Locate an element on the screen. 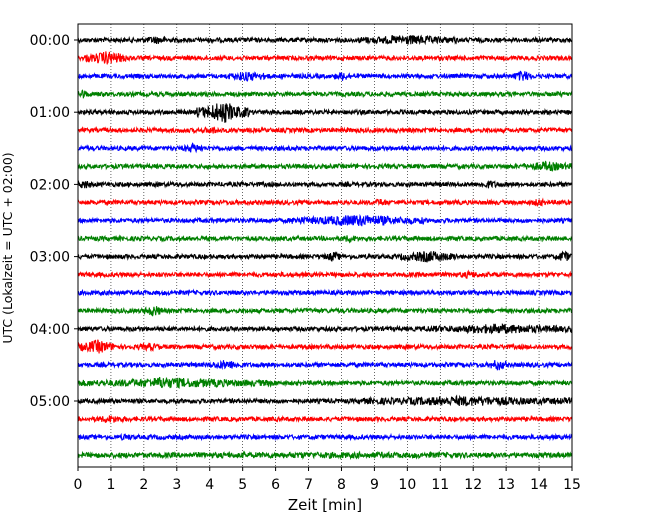 This screenshot has height=520, width=650. x-tick-label: 2 is located at coordinates (143, 485).